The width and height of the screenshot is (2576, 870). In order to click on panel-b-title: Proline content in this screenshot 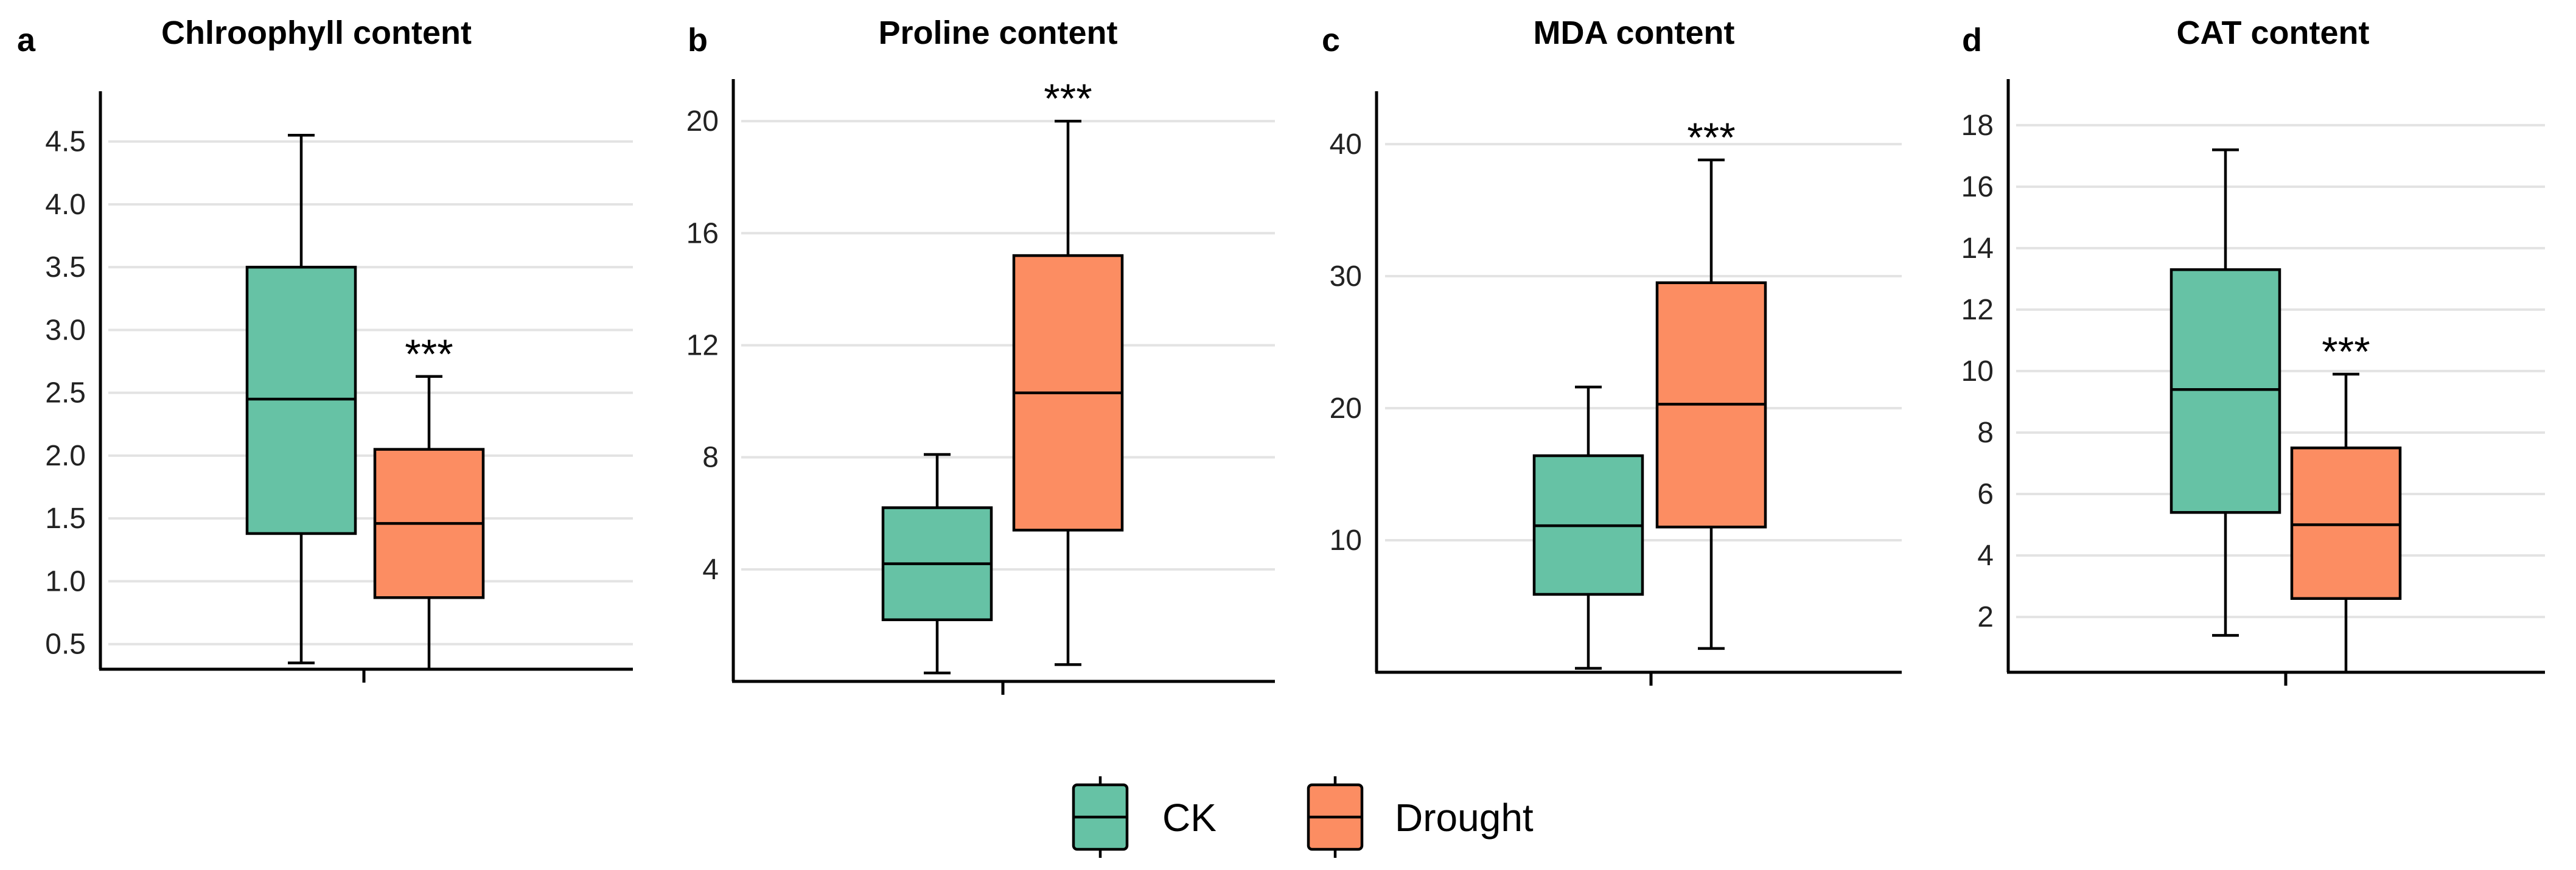, I will do `click(997, 33)`.